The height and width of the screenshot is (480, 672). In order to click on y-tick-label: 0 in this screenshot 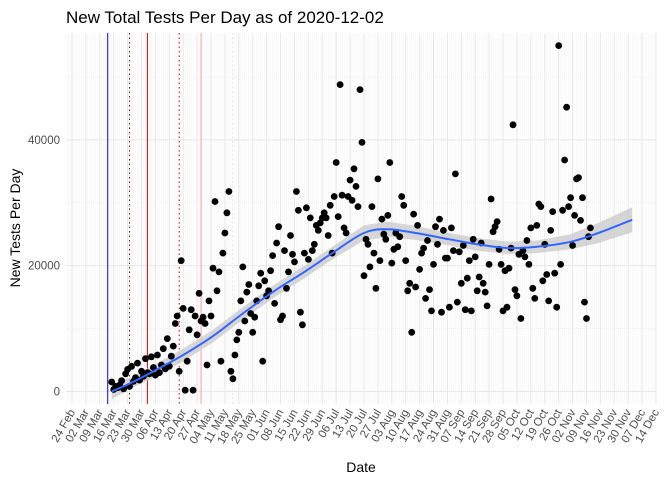, I will do `click(57, 392)`.